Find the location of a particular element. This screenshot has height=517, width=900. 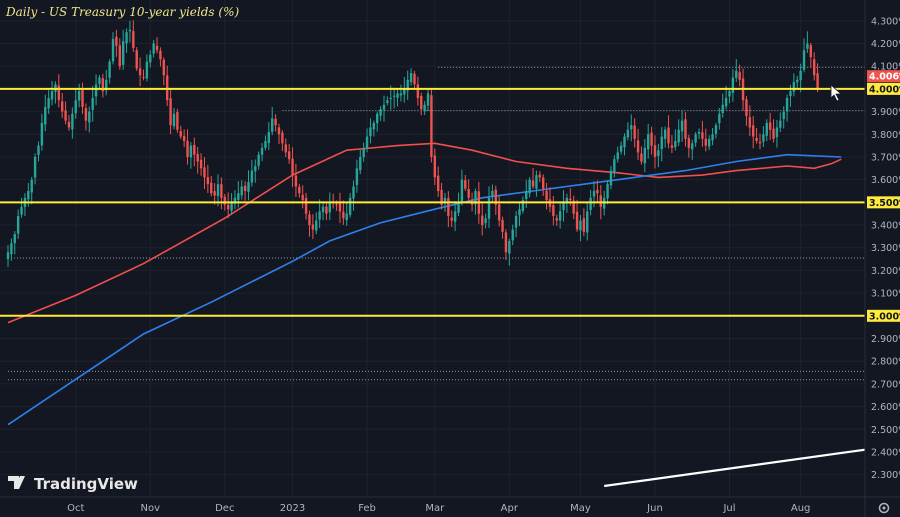

last-price-tag: 4.006% is located at coordinates (884, 77).